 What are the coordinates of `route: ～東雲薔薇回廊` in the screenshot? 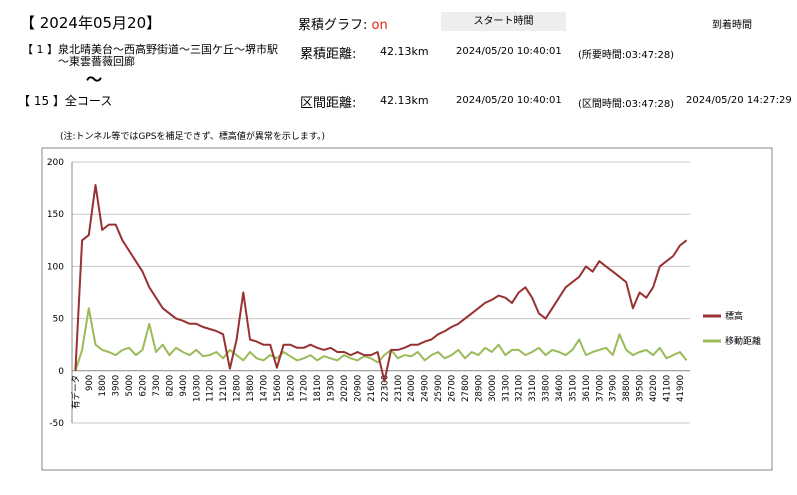 It's located at (96, 61).